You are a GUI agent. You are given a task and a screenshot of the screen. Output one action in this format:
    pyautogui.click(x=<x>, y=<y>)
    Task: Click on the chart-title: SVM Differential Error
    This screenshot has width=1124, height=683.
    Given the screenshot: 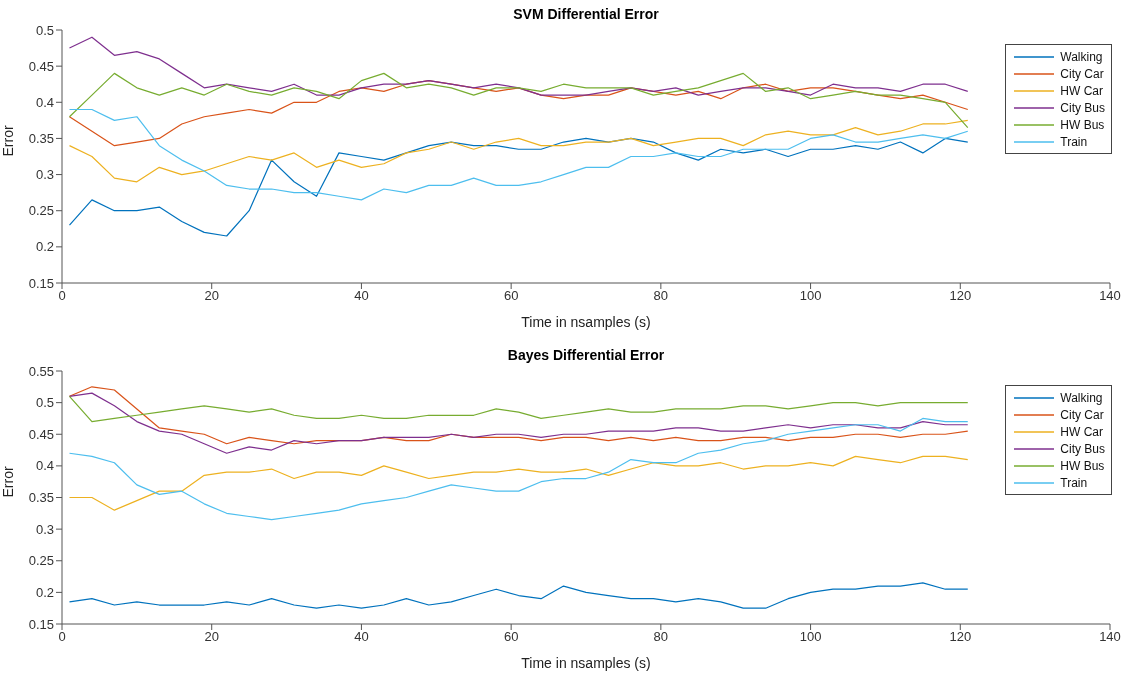 What is the action you would take?
    pyautogui.click(x=586, y=14)
    